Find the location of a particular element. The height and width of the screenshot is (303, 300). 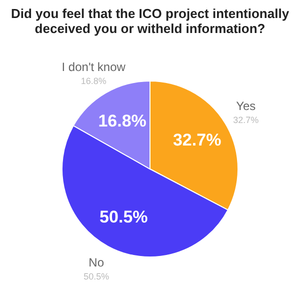

data-label: 50.5% is located at coordinates (124, 216).